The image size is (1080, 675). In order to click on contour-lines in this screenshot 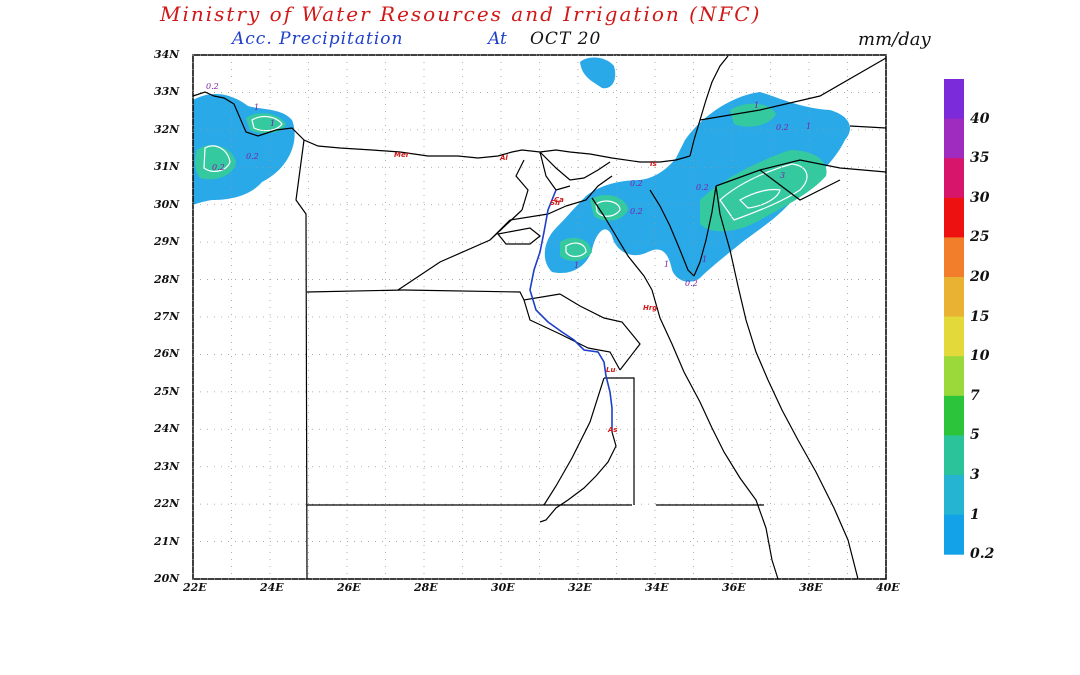, I will do `click(505, 186)`.